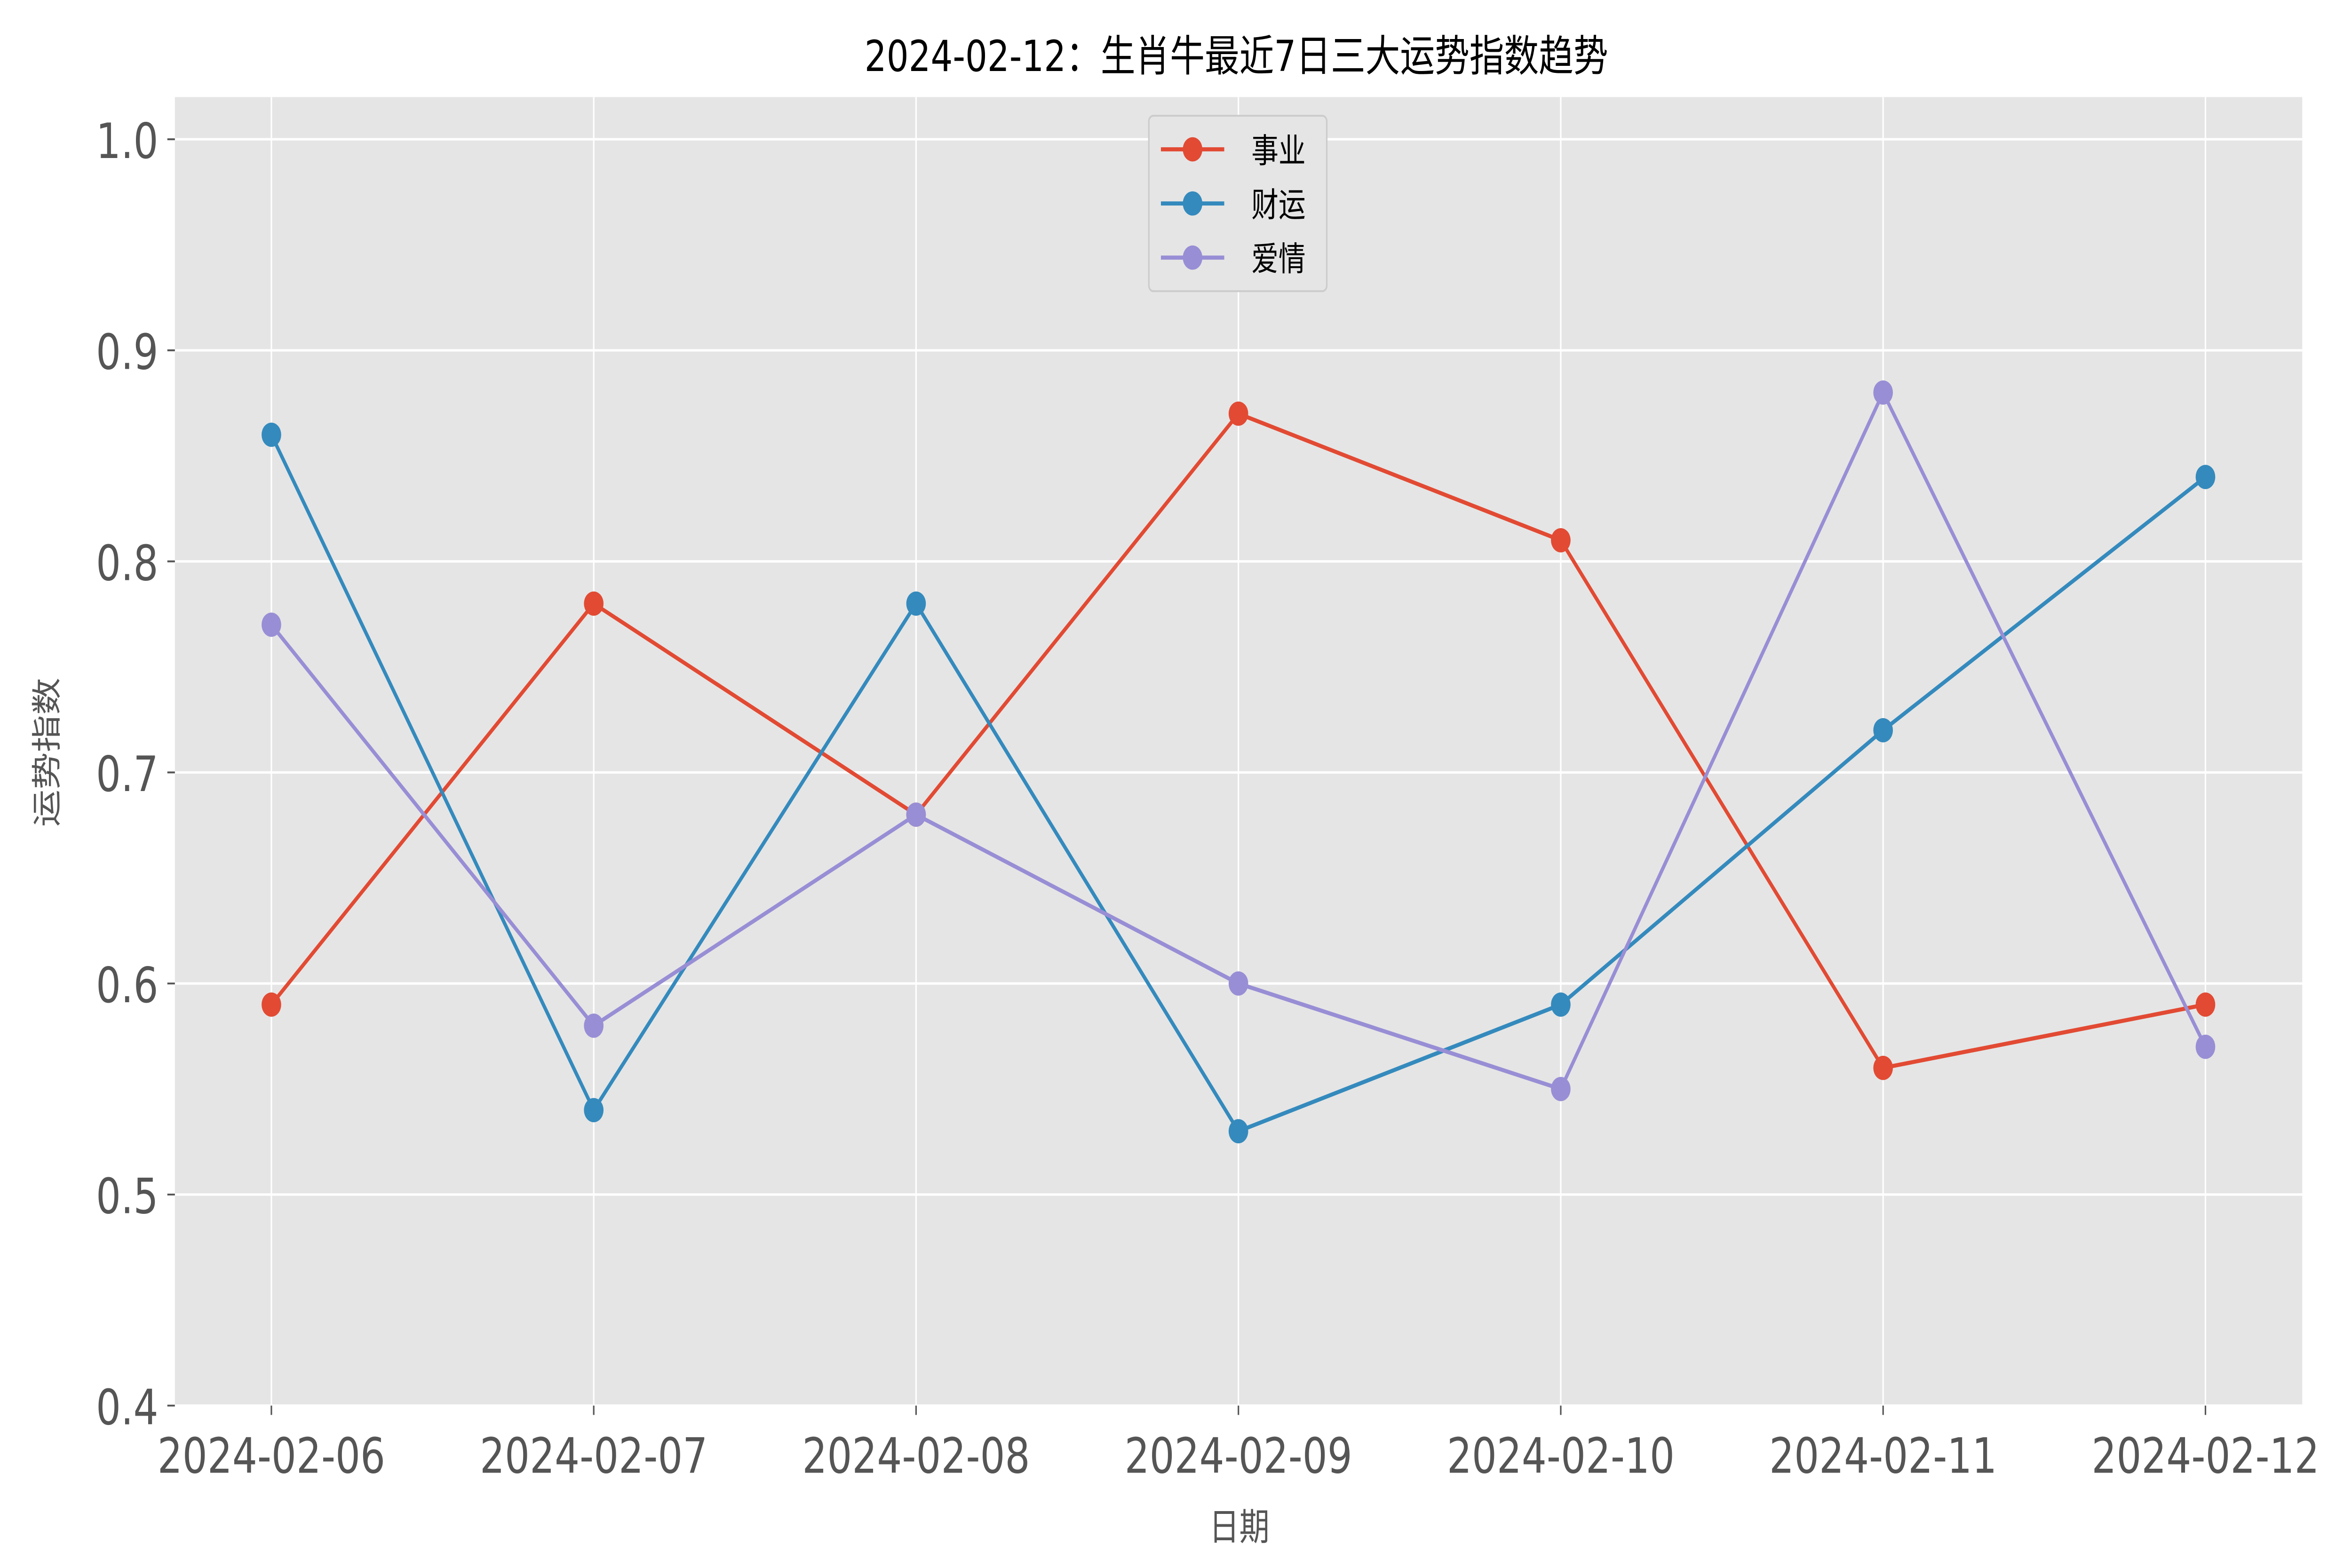 Image resolution: width=2352 pixels, height=1568 pixels. What do you see at coordinates (1278, 151) in the screenshot?
I see `legend-label: 事业` at bounding box center [1278, 151].